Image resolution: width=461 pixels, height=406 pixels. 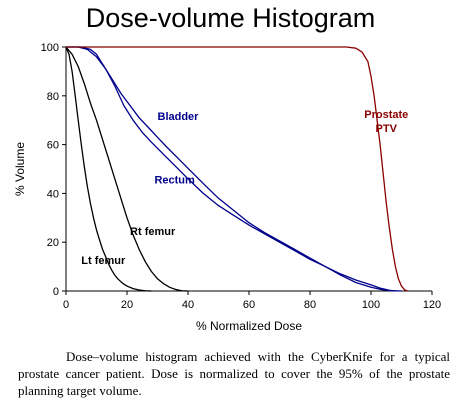 What do you see at coordinates (371, 305) in the screenshot?
I see `x-tick-label: 100` at bounding box center [371, 305].